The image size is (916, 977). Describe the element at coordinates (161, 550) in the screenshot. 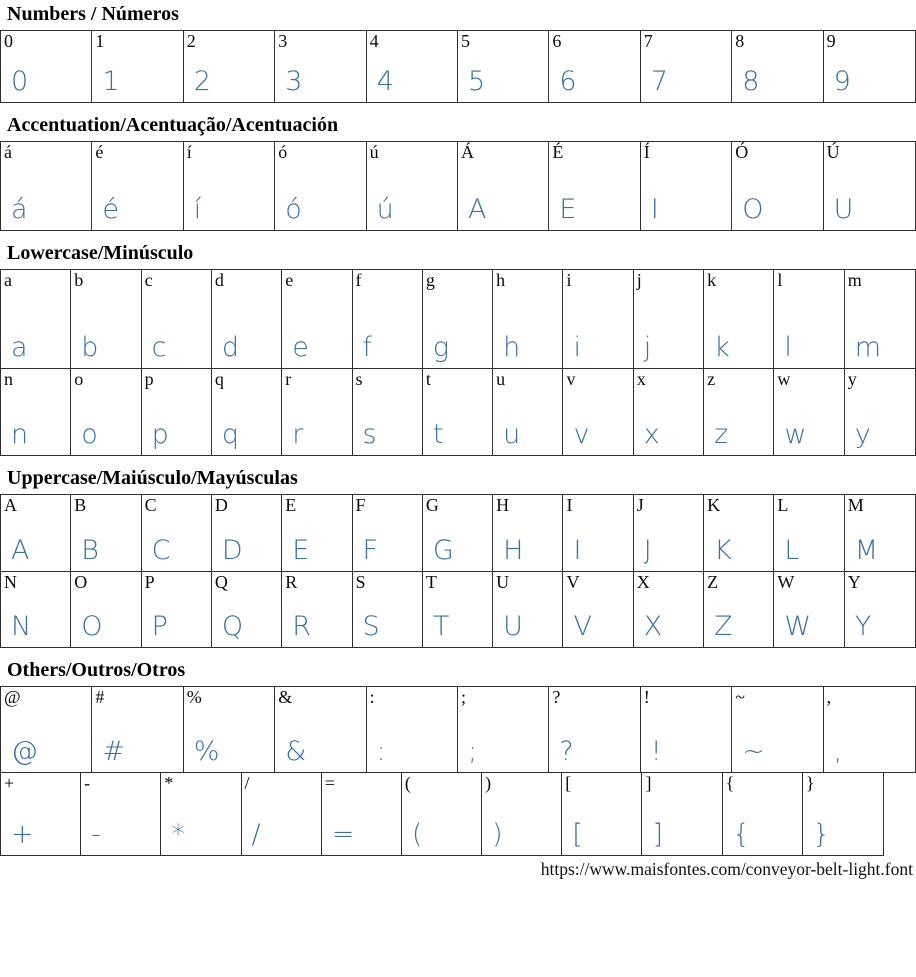

I see `font-glyph: C` at that location.